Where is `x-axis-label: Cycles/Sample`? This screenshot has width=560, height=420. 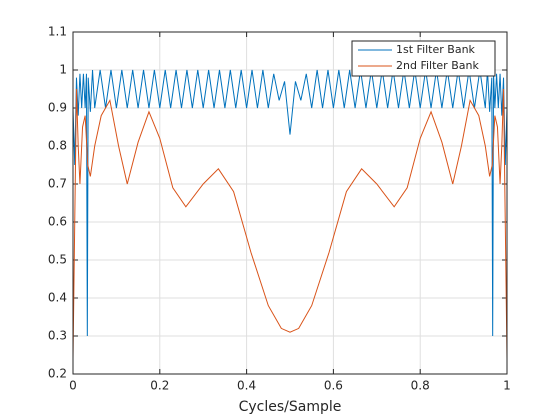
x-axis-label: Cycles/Sample is located at coordinates (290, 407).